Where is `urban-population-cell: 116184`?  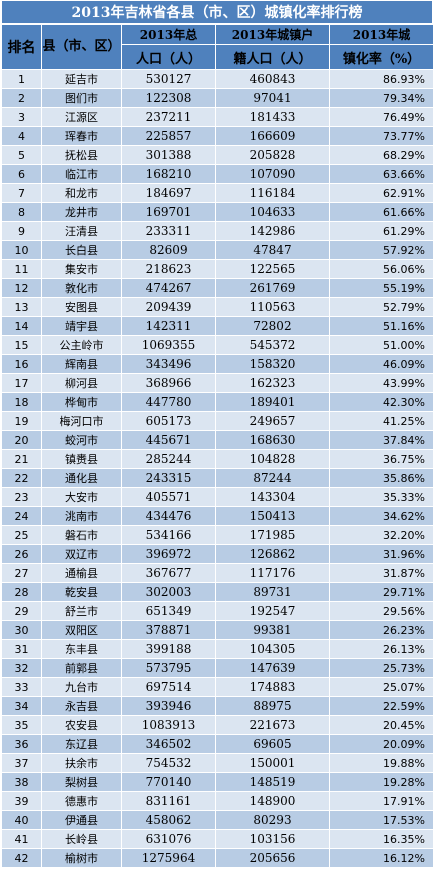
urban-population-cell: 116184 is located at coordinates (272, 193).